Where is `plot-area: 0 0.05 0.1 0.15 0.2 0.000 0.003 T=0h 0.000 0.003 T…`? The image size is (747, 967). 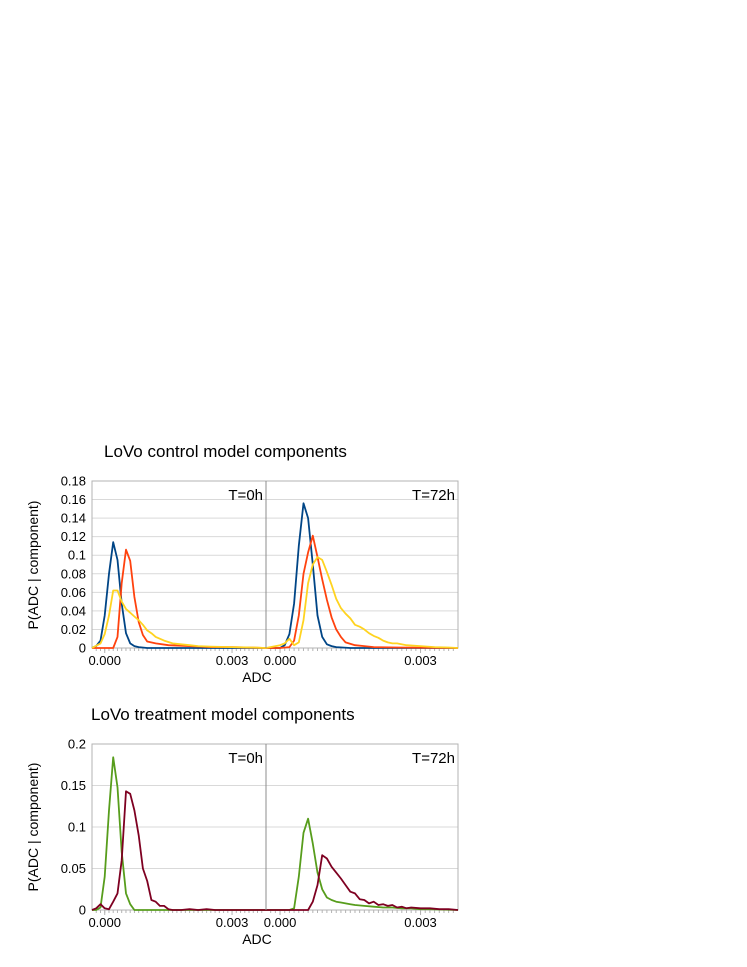
plot-area: 0 0.05 0.1 0.15 0.2 0.000 0.003 T=0h 0.000 0.003 T… is located at coordinates (260, 833).